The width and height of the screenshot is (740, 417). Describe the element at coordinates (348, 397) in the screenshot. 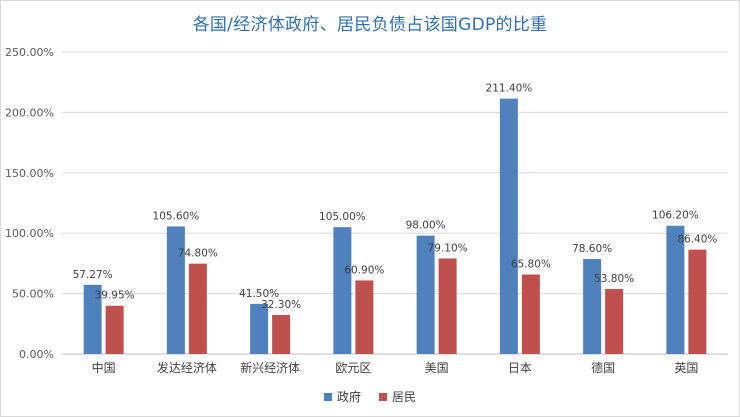

I see `legend-label-government: 政府` at that location.